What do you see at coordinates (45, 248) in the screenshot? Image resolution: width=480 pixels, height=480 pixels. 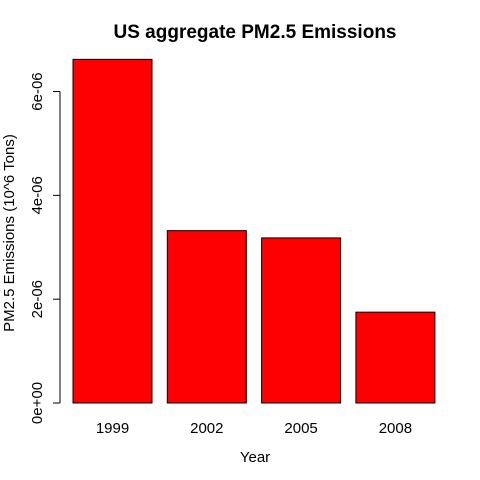 I see `y-axis: 0e+00 2e-06 4e-06 6e-06` at bounding box center [45, 248].